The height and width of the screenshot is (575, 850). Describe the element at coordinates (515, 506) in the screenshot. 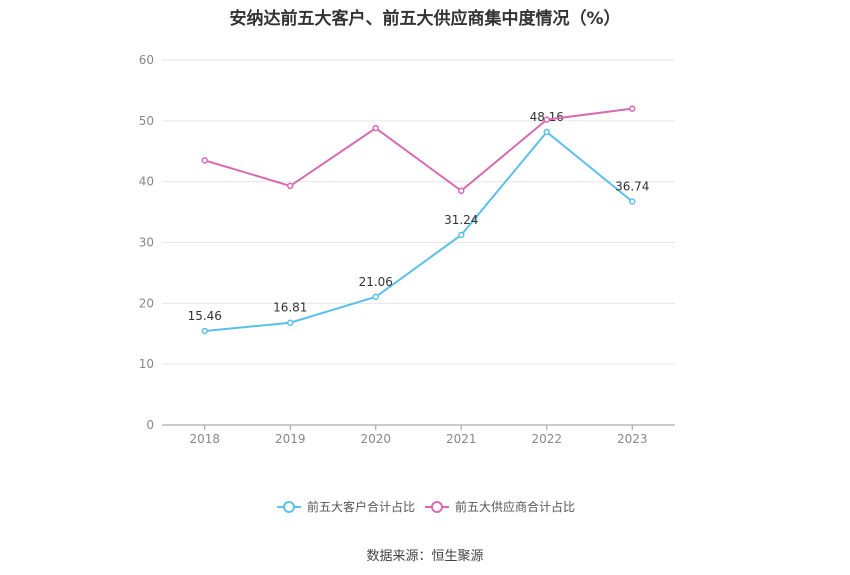

I see `legend-label-1: 前五大供应商合计占比` at that location.